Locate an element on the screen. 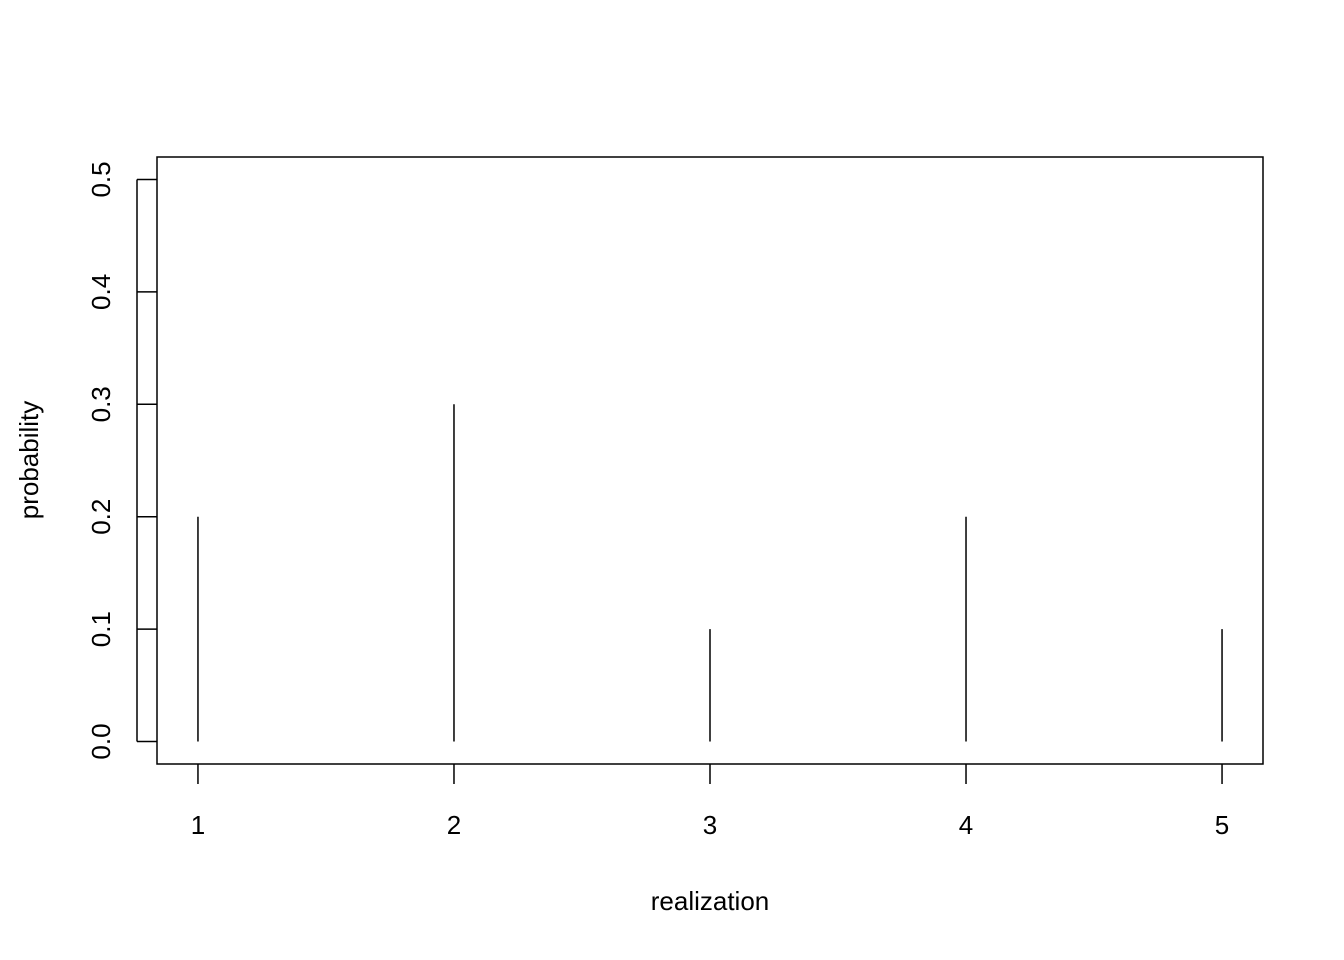  x-tick-label: 4 is located at coordinates (966, 825).